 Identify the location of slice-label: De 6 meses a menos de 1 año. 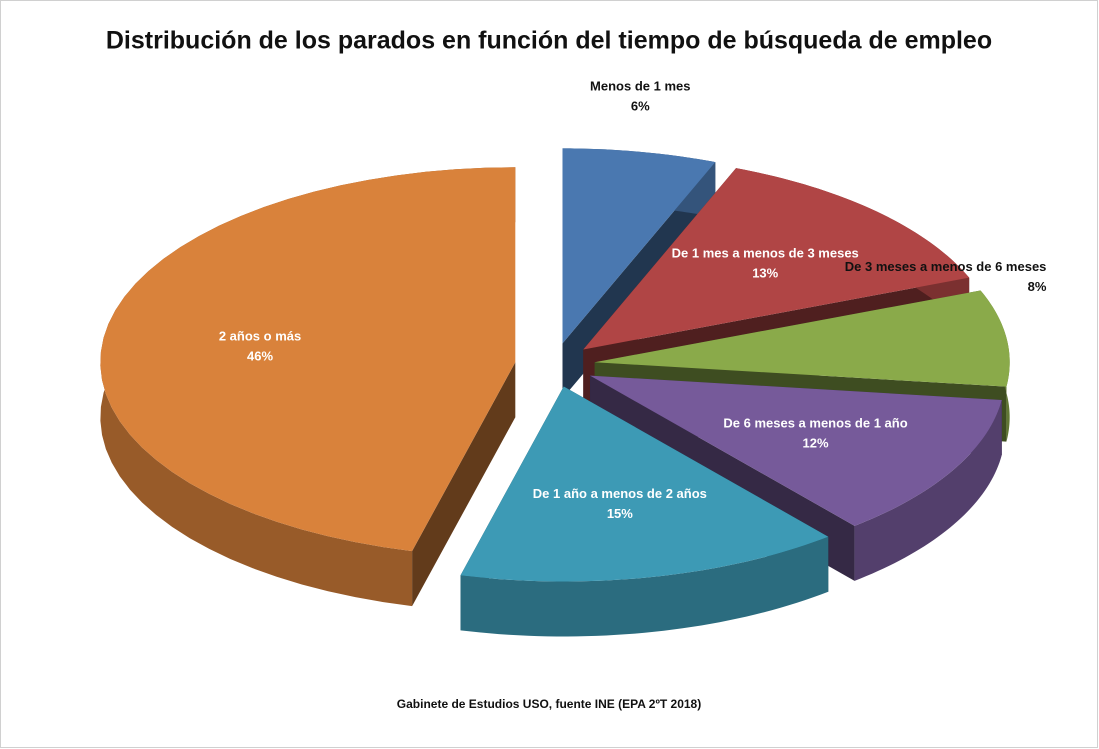
(815, 422).